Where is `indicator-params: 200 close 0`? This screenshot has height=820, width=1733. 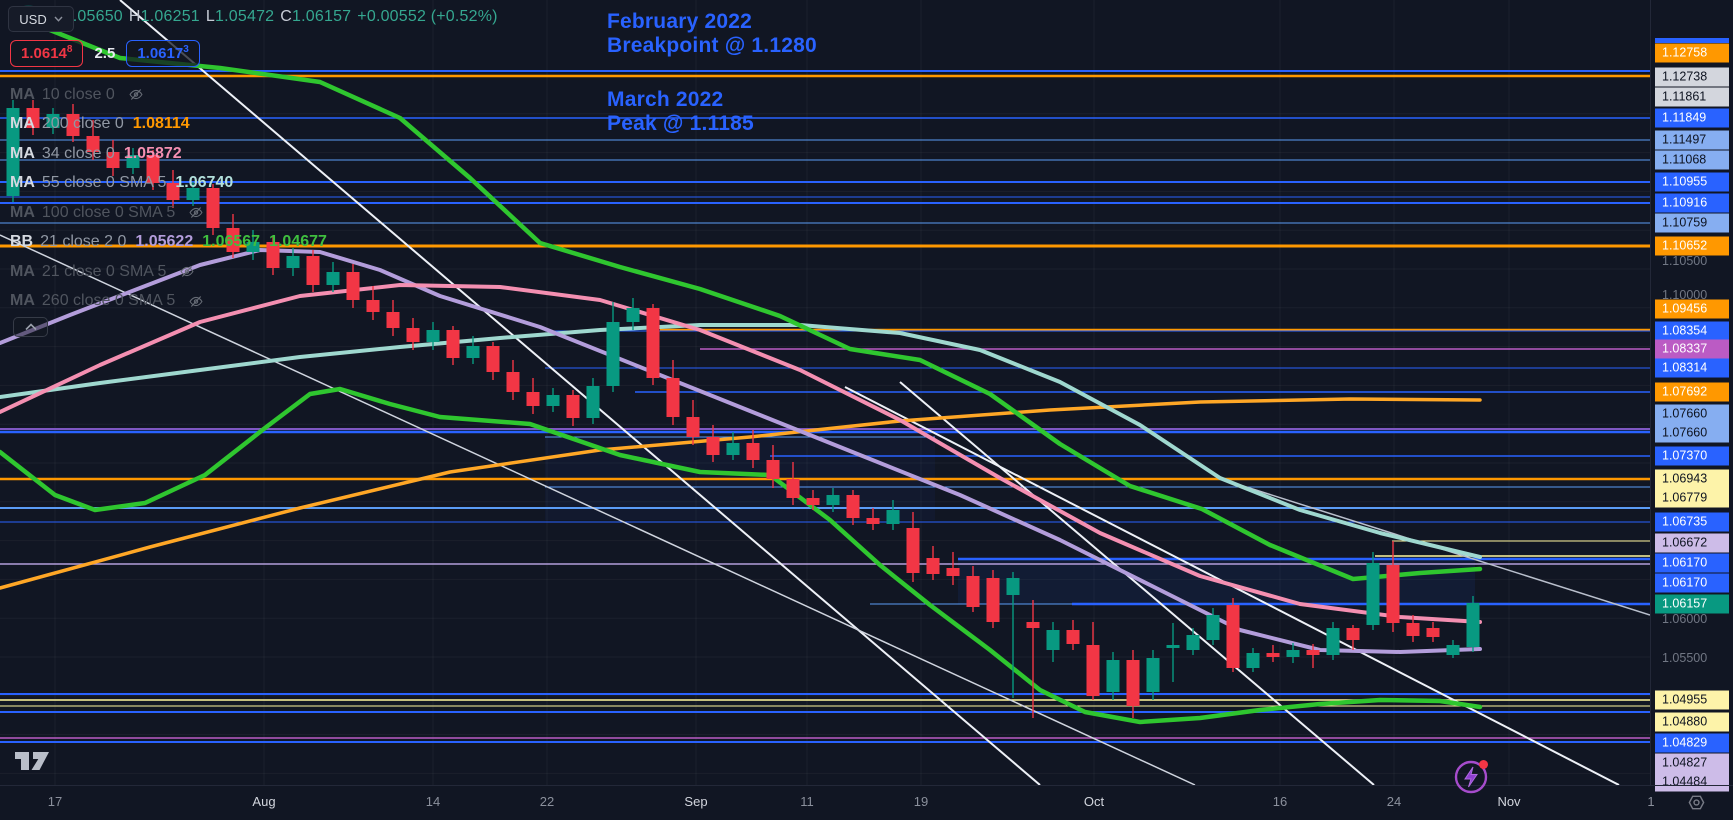
indicator-params: 200 close 0 is located at coordinates (82, 124).